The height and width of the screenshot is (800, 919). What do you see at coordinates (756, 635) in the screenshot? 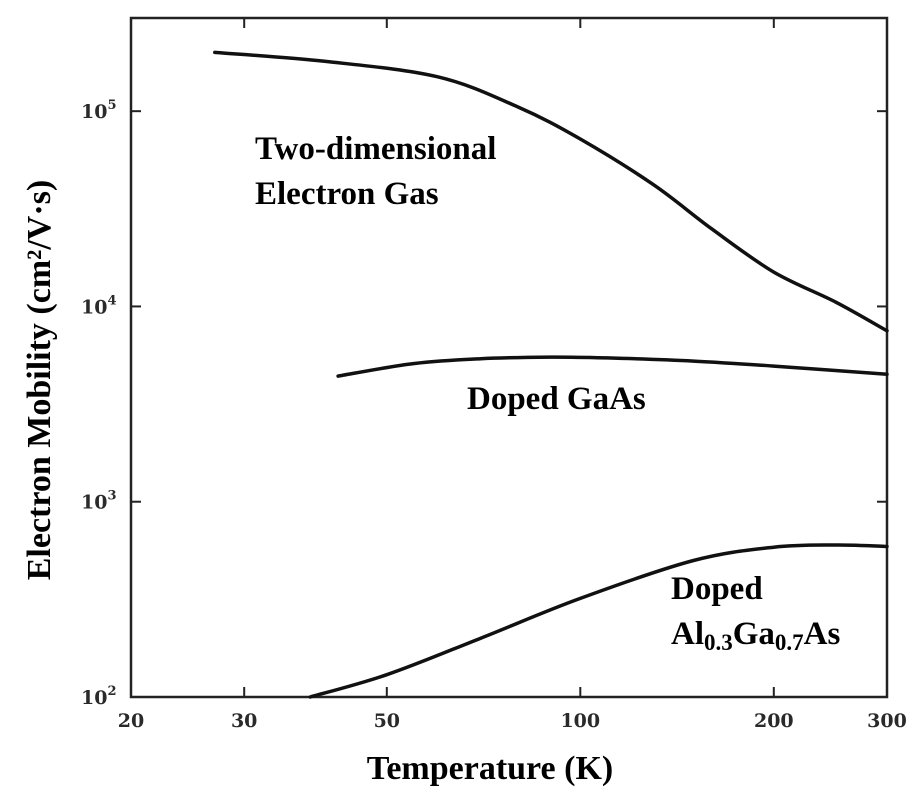
I see `label-doped-algaas-line2: Al0.3Ga0.7As` at bounding box center [756, 635].